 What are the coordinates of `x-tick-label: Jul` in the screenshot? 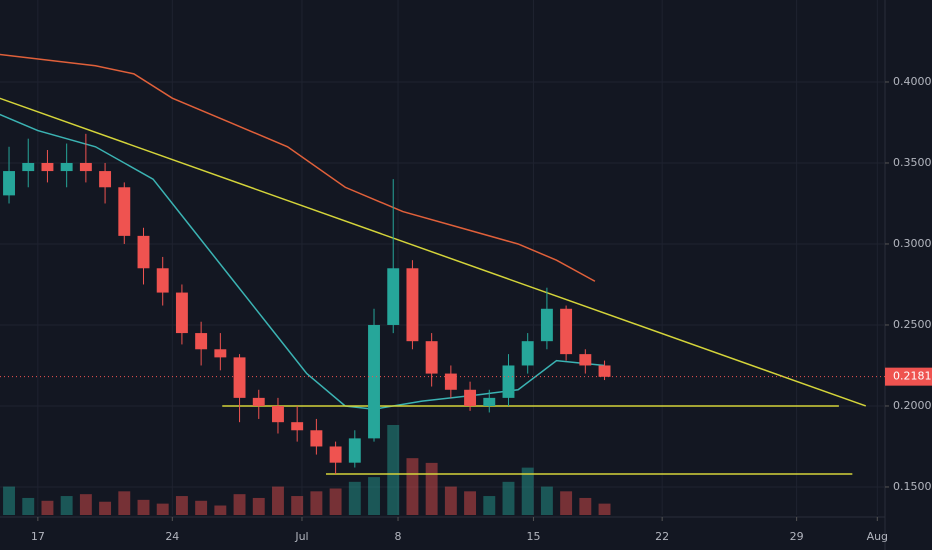 It's located at (301, 536).